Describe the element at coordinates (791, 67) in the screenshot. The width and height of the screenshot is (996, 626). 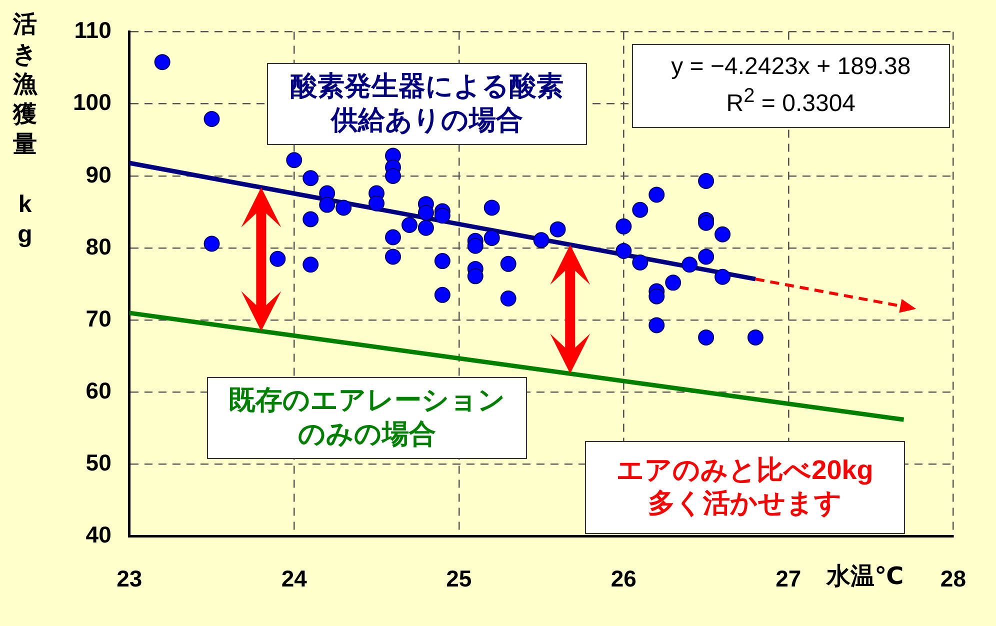
I see `annotation: y = −4.2423x + 189.38` at that location.